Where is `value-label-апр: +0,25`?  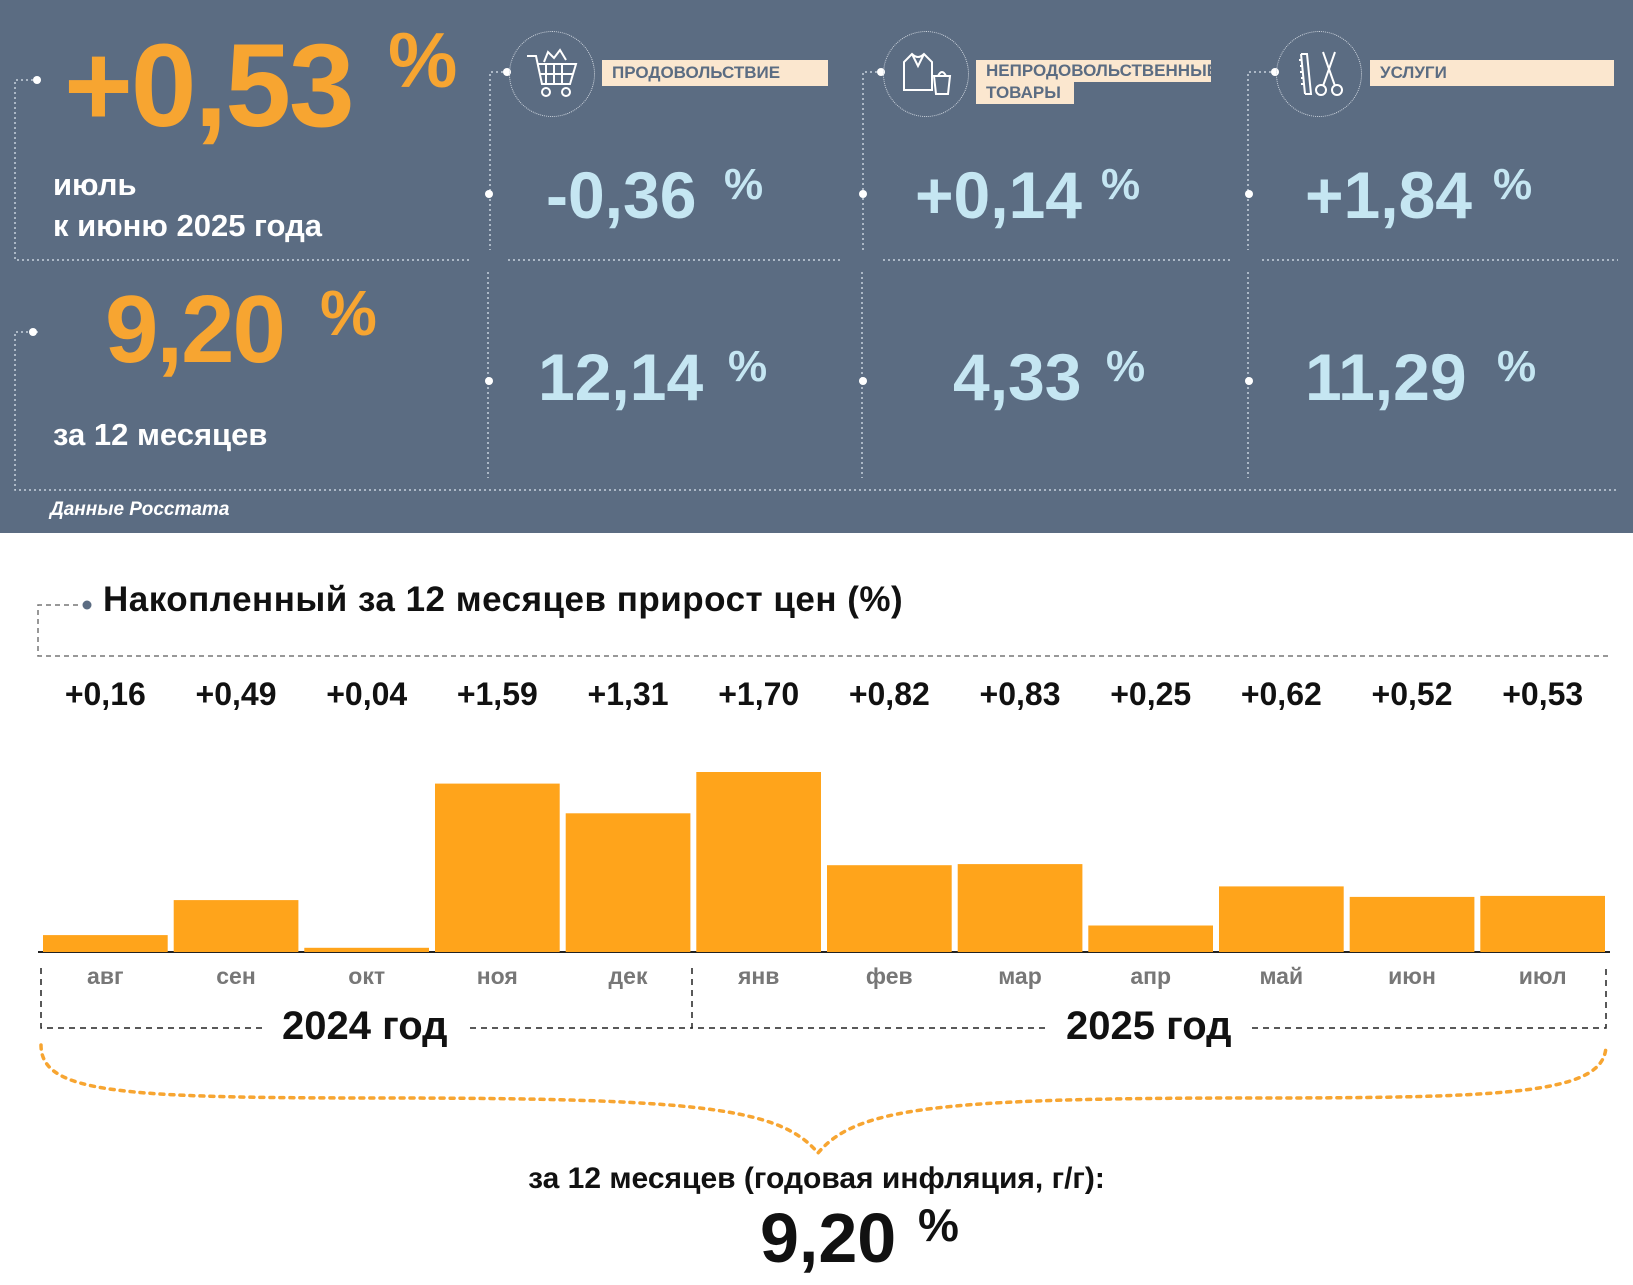 value-label-апр: +0,25 is located at coordinates (1151, 694).